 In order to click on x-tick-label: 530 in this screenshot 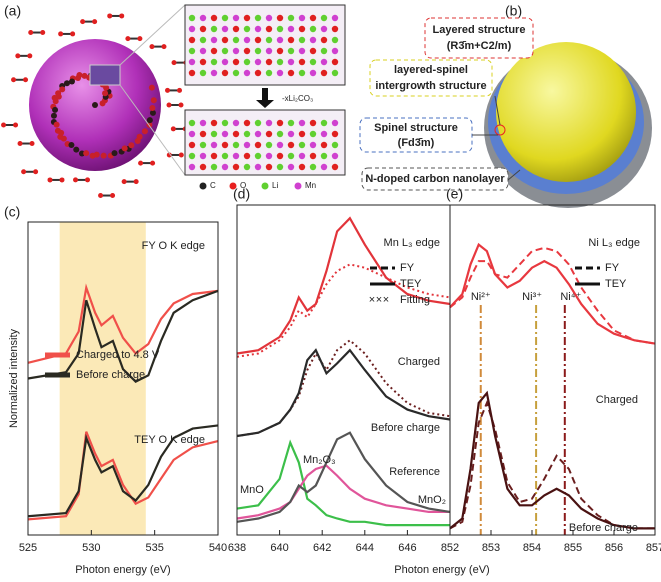, I will do `click(91, 548)`.